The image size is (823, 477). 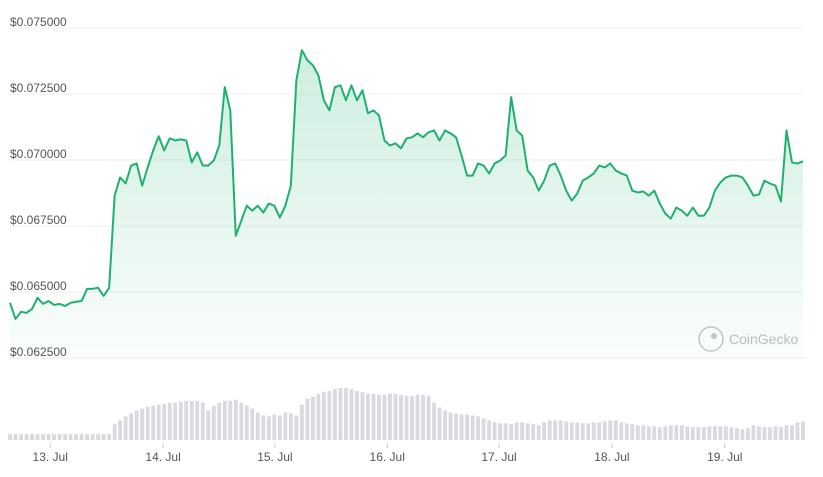 I want to click on y-tick-label: $0.070000, so click(x=38, y=154).